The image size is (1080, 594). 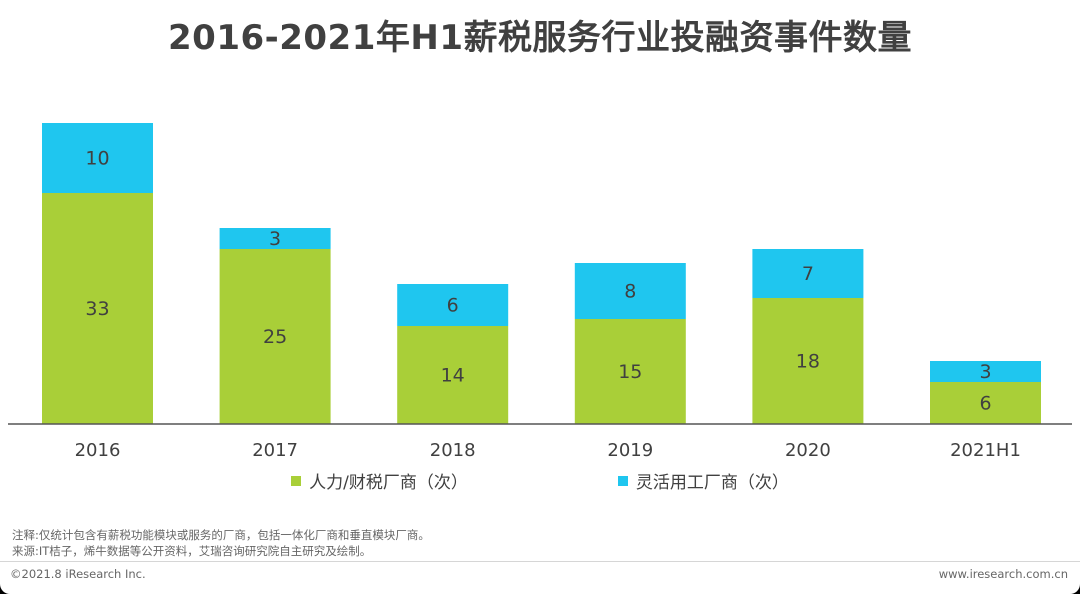 I want to click on legend-label-hr: 人力/财税厂商（次）, so click(x=388, y=483).